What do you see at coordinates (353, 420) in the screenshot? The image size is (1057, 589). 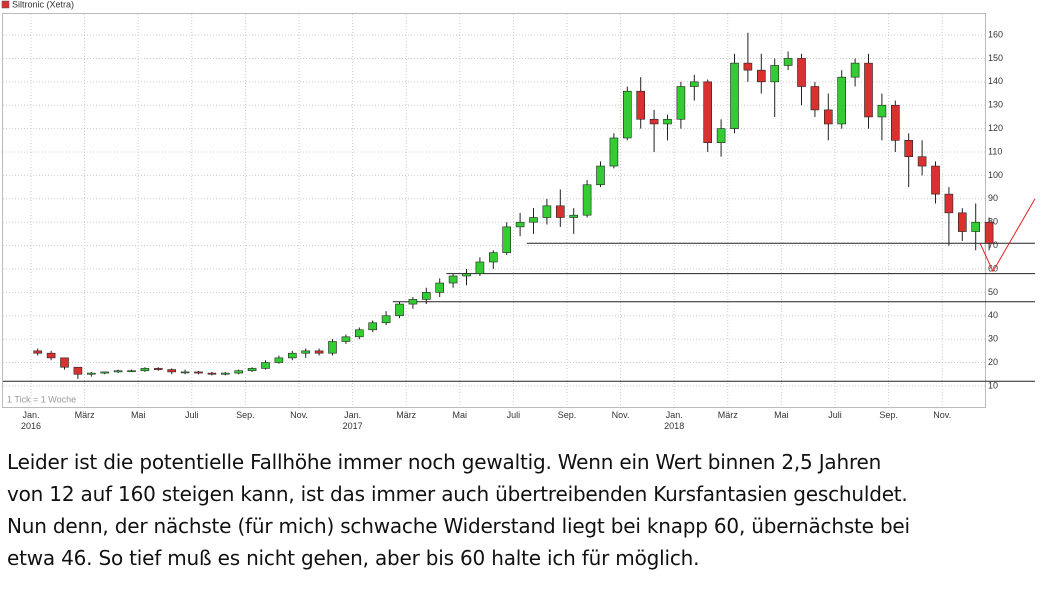 I see `x-tick-label: Jan. 2017` at bounding box center [353, 420].